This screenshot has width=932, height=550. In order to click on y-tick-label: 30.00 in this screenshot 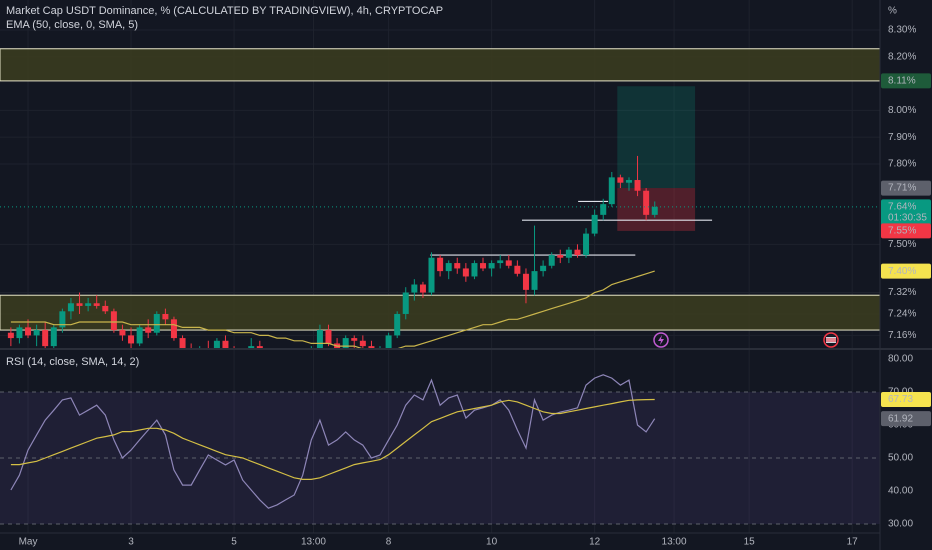, I will do `click(900, 524)`.